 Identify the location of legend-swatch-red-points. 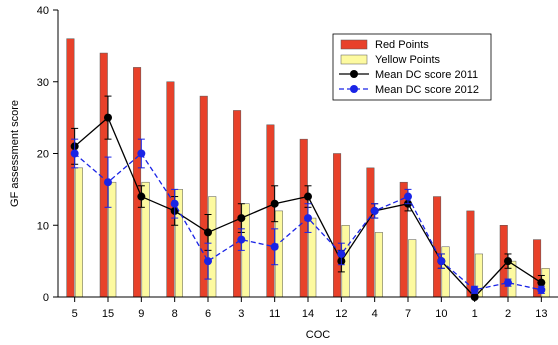
(354, 44).